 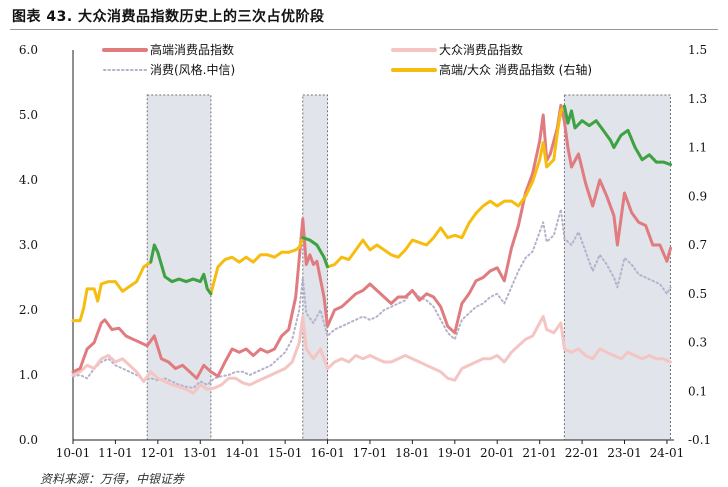 I want to click on y-right-tick-label: -0.1, so click(x=699, y=440).